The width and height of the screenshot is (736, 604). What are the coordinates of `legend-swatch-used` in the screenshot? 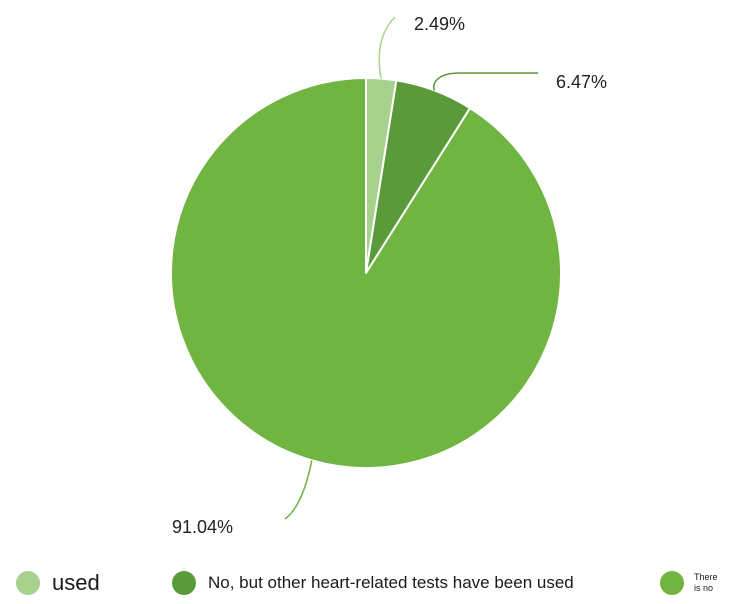 It's located at (28, 583).